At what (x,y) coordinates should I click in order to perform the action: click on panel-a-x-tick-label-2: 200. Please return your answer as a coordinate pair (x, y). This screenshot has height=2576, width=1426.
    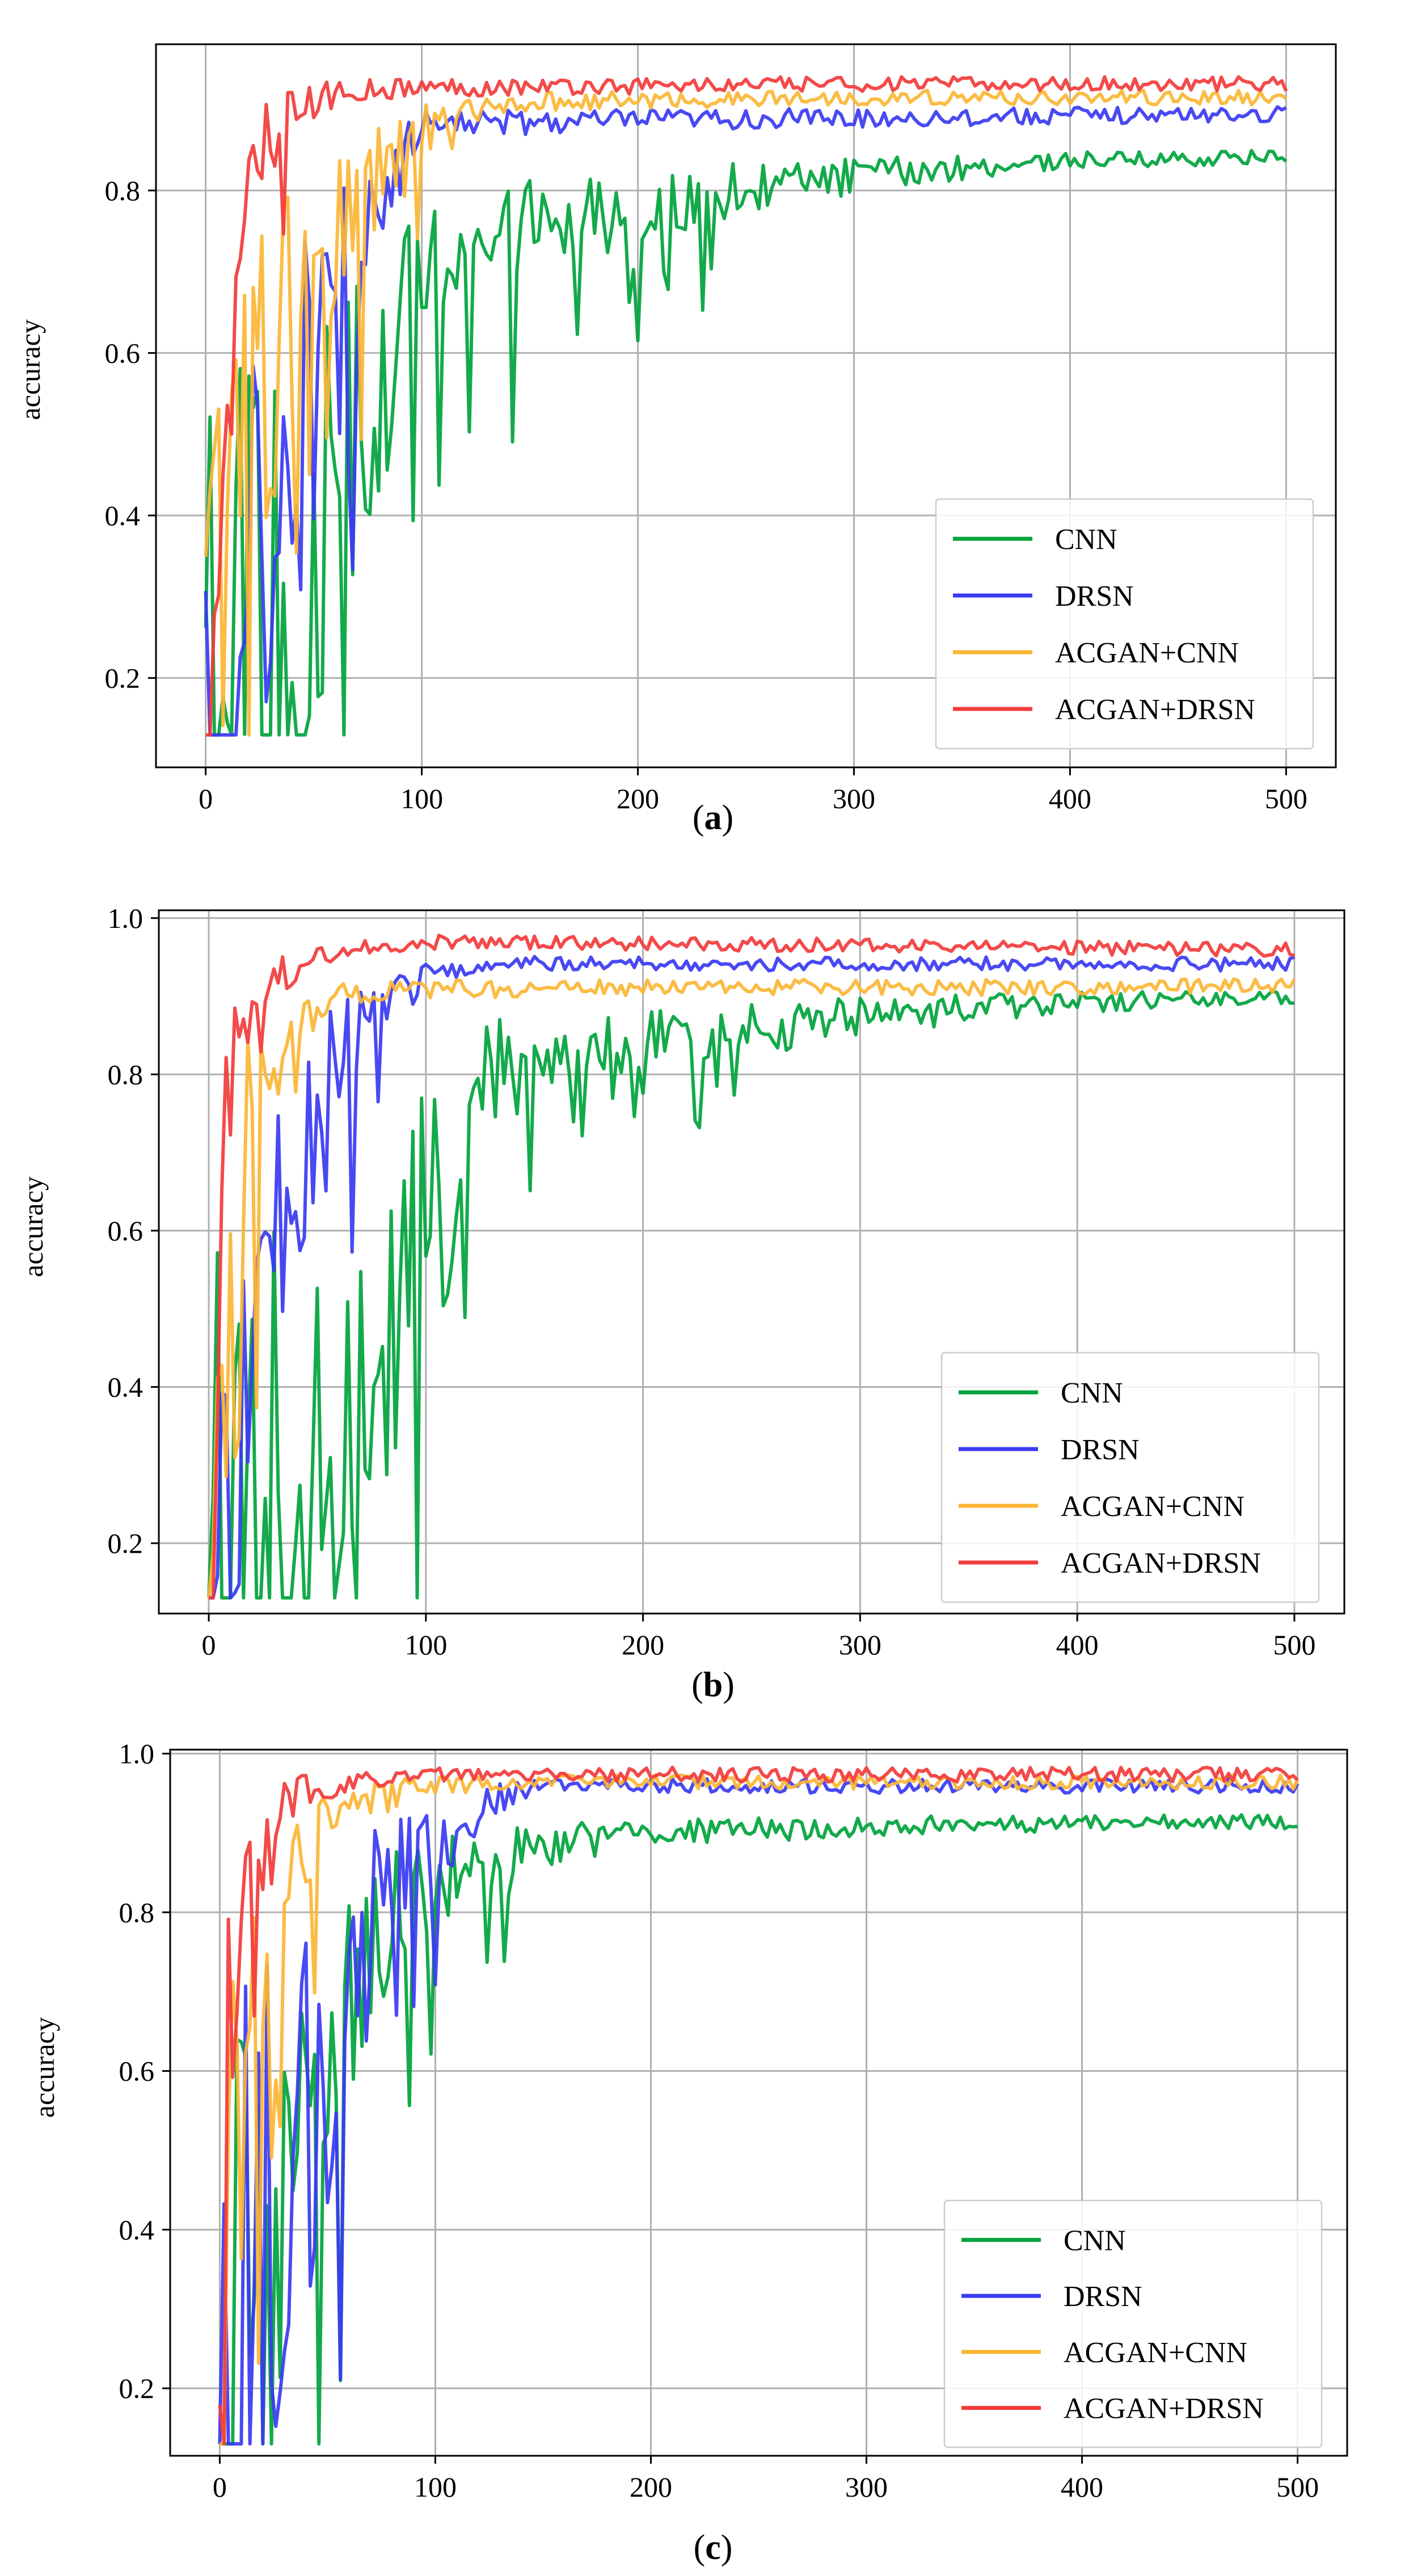
    Looking at the image, I should click on (638, 798).